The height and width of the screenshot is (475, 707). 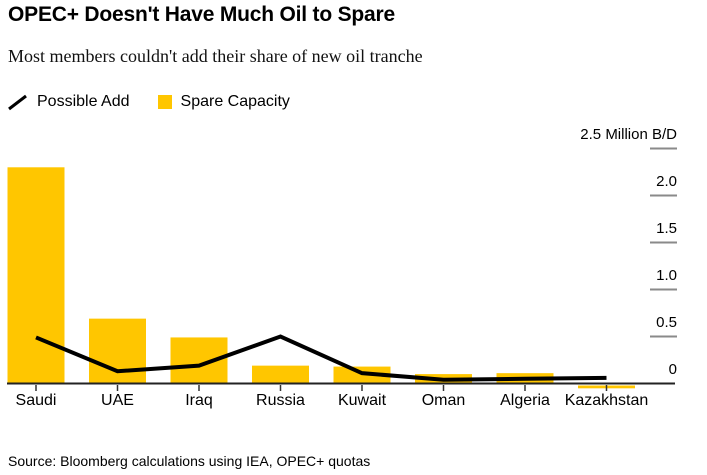 I want to click on possible-add-line, so click(x=321, y=358).